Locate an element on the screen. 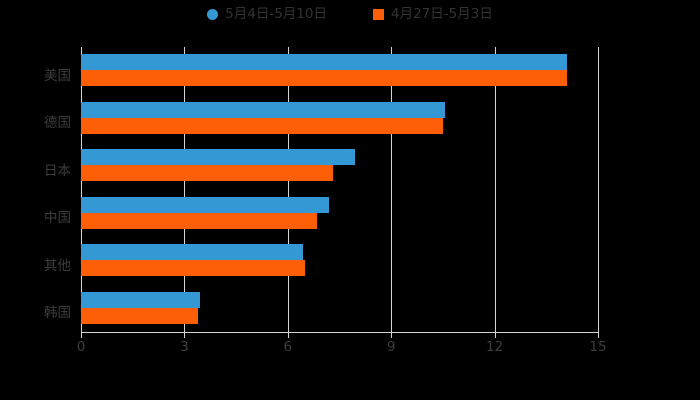 This screenshot has height=400, width=700. x-axis-line is located at coordinates (340, 332).